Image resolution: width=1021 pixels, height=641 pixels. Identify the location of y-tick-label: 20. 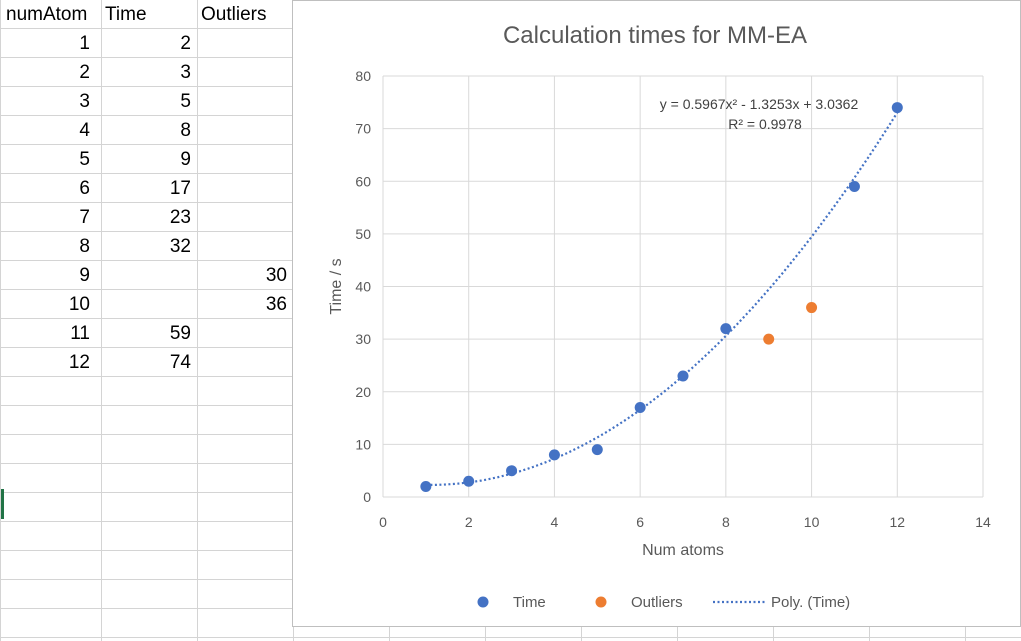
(363, 392).